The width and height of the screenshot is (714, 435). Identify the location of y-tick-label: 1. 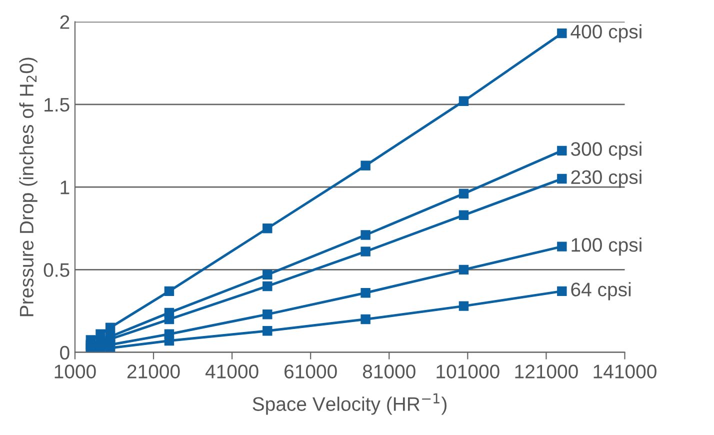
(65, 187).